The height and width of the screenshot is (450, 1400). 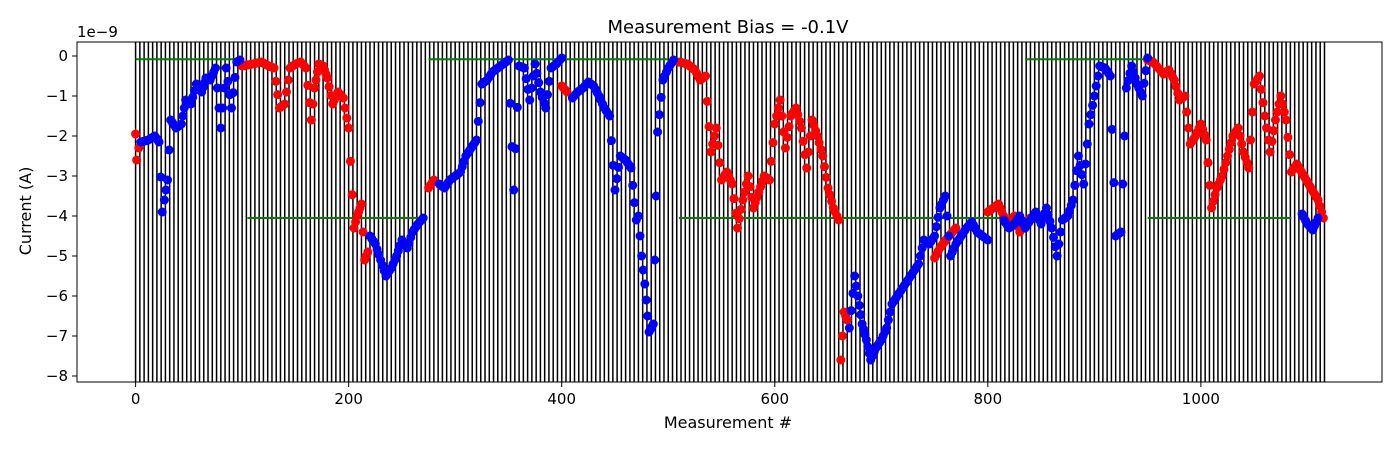 I want to click on y-axis-label: Current (A), so click(x=25, y=211).